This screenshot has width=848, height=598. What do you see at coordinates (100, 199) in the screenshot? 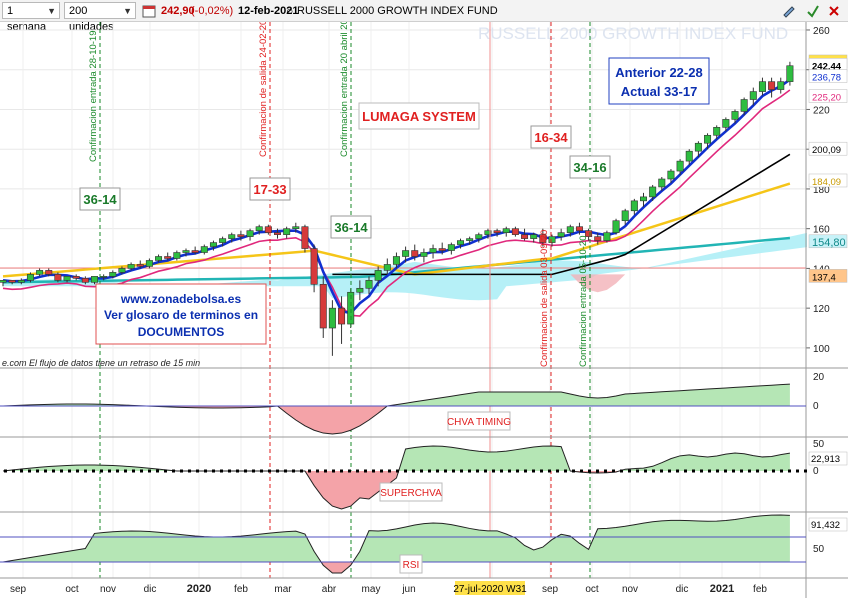
I see `signal-badge: 36-14` at bounding box center [100, 199].